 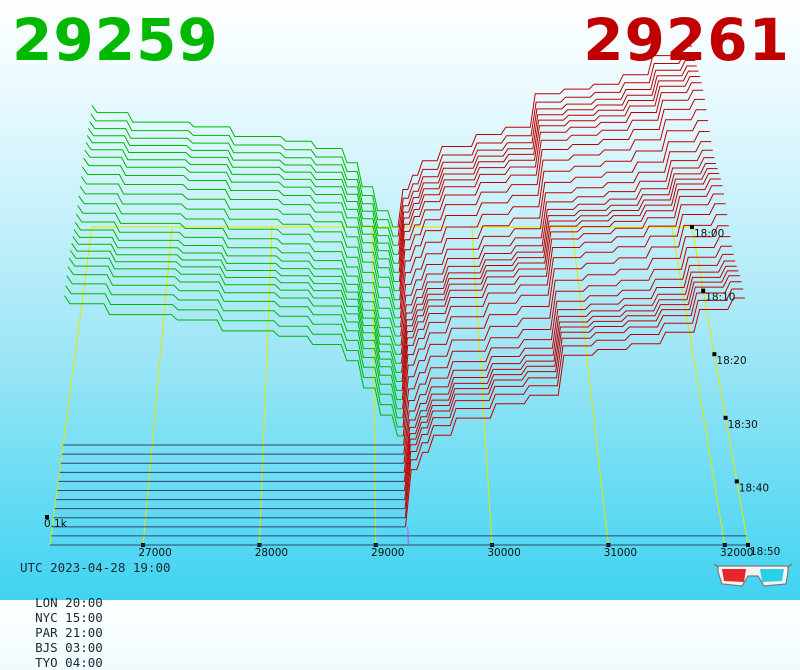 I want to click on x-tick-label: 32000, so click(x=736, y=553).